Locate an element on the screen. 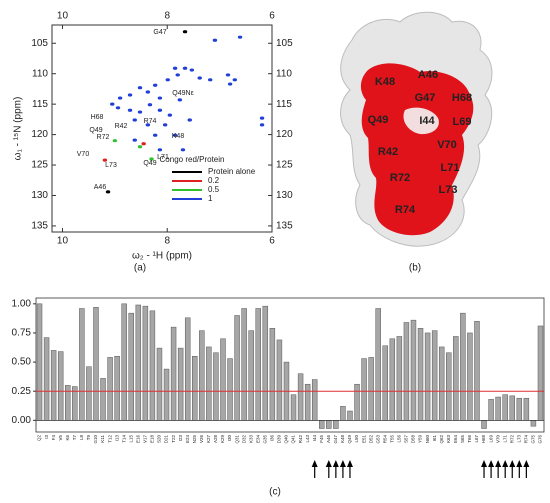  x-axis-label: ω₂ - ¹H (ppm) is located at coordinates (162, 256).